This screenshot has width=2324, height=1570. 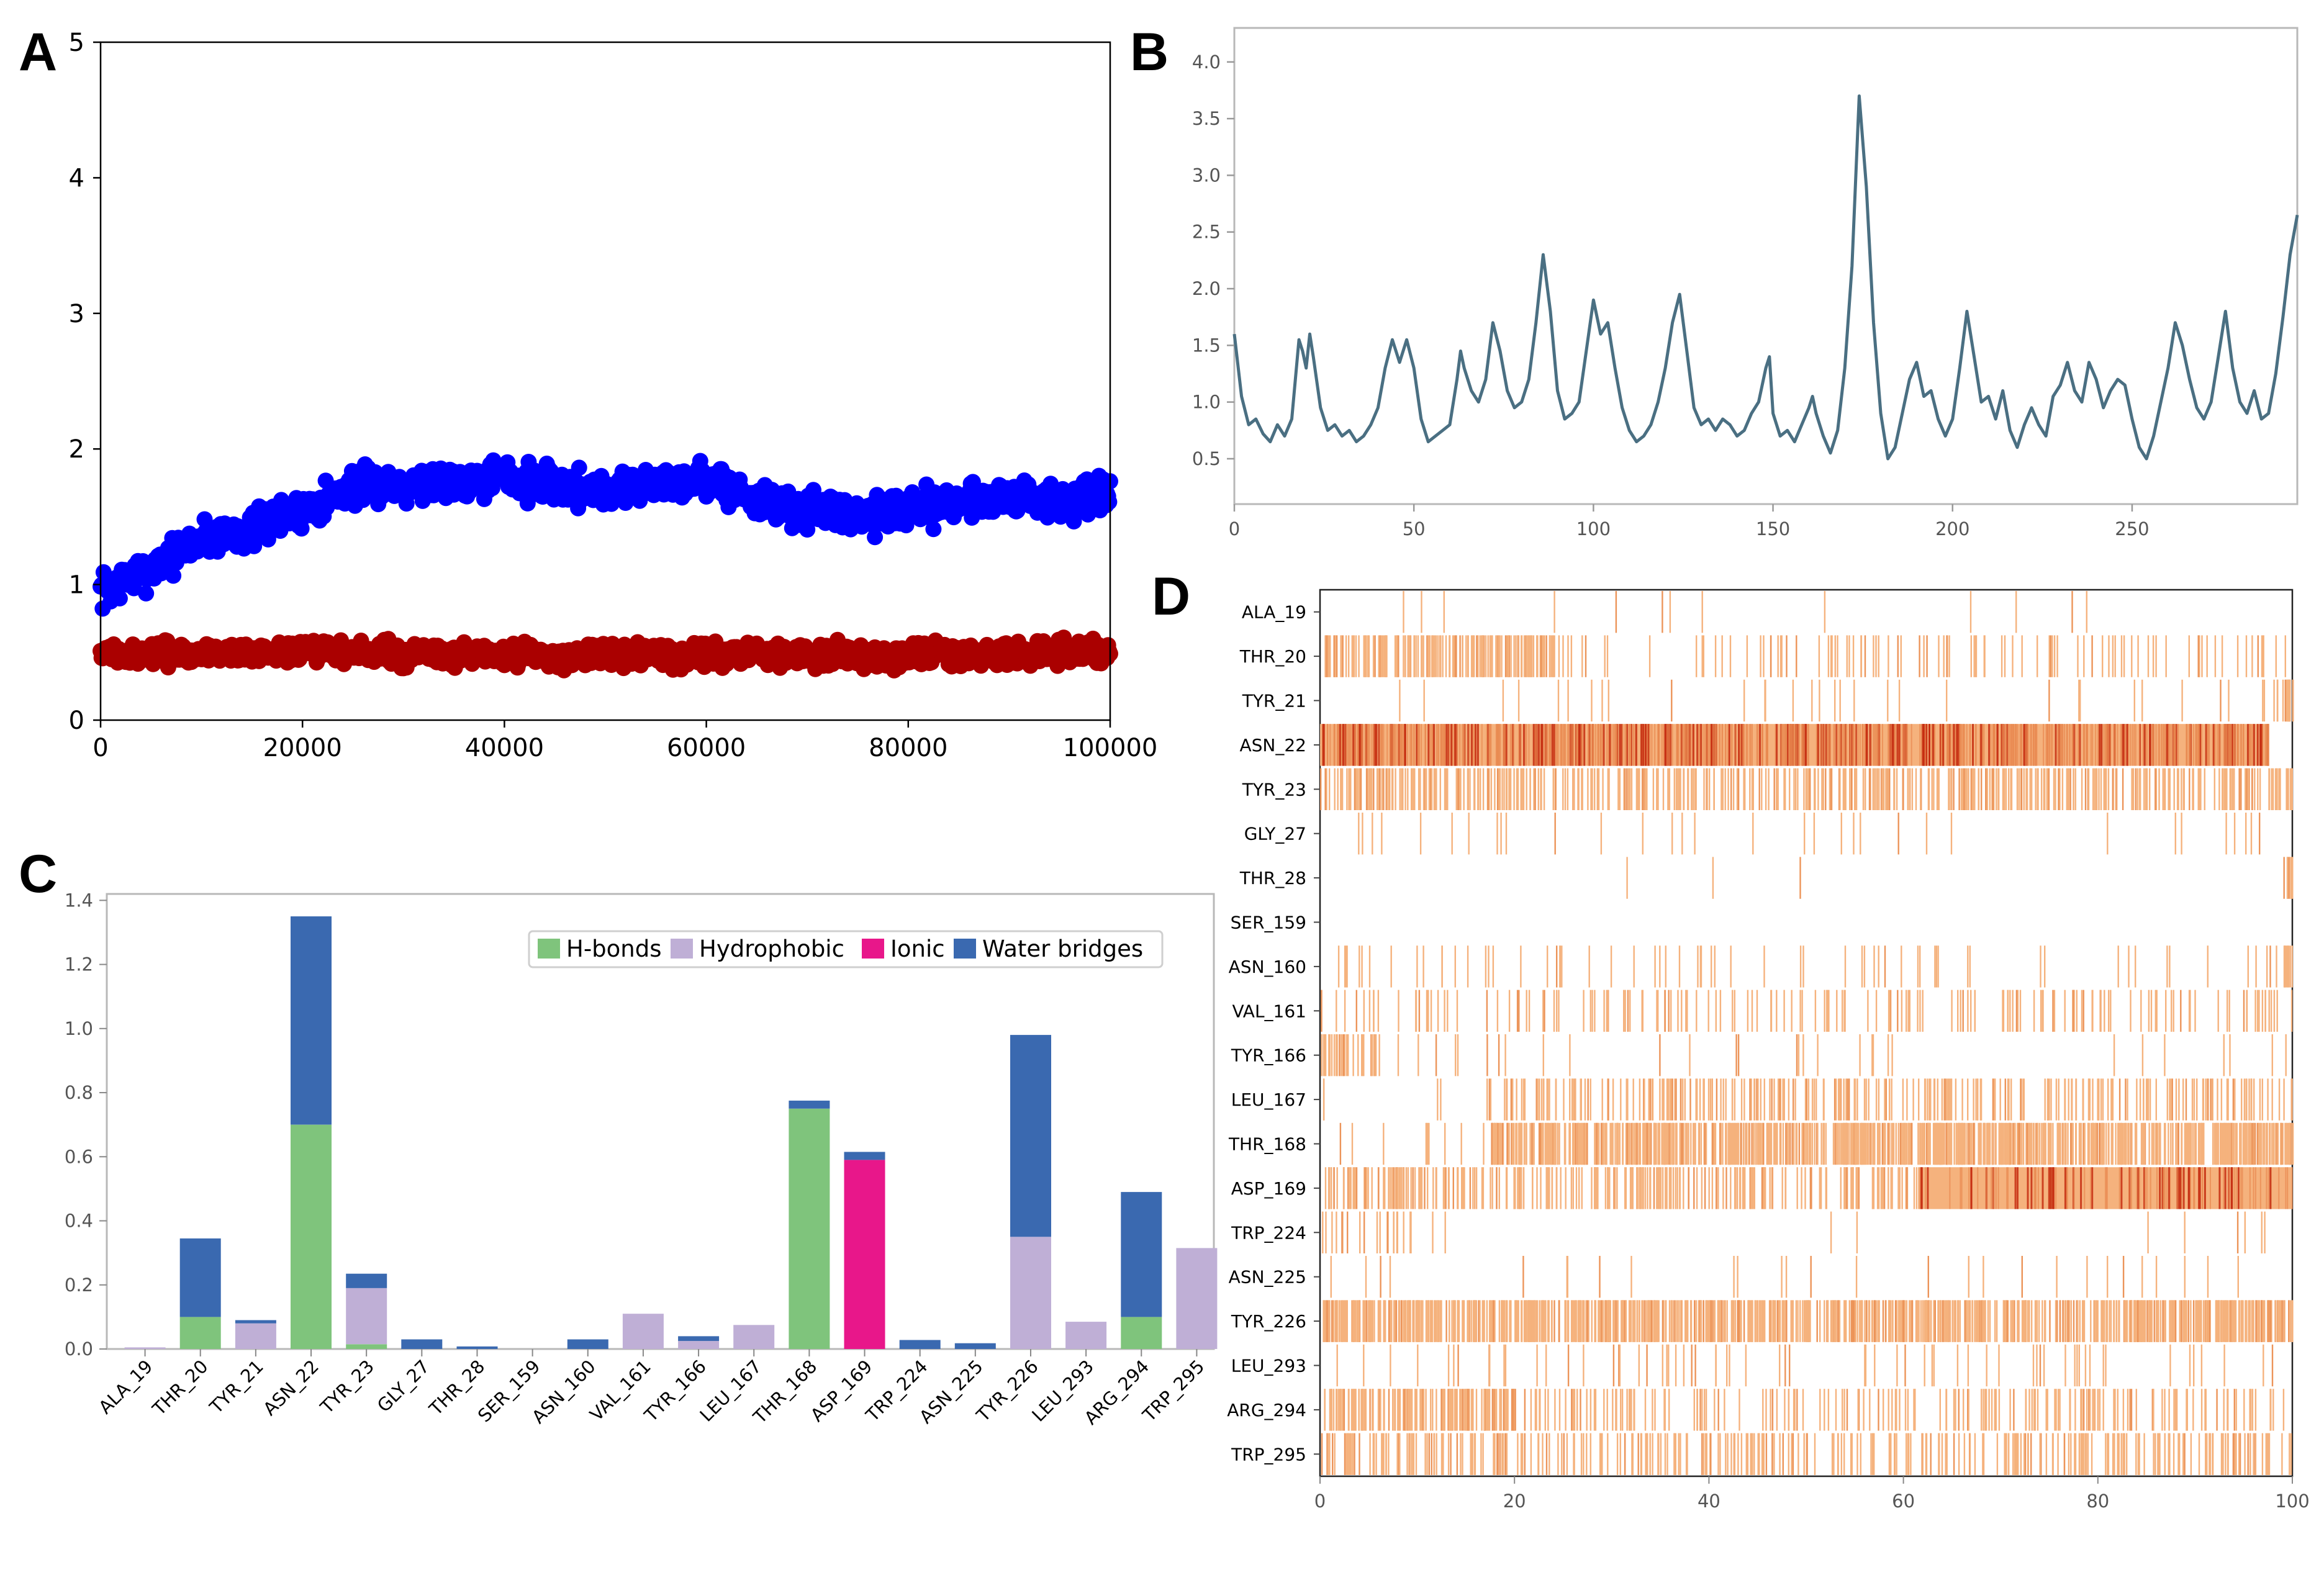 What do you see at coordinates (366, 1346) in the screenshot?
I see `bar-segment-h-bonds` at bounding box center [366, 1346].